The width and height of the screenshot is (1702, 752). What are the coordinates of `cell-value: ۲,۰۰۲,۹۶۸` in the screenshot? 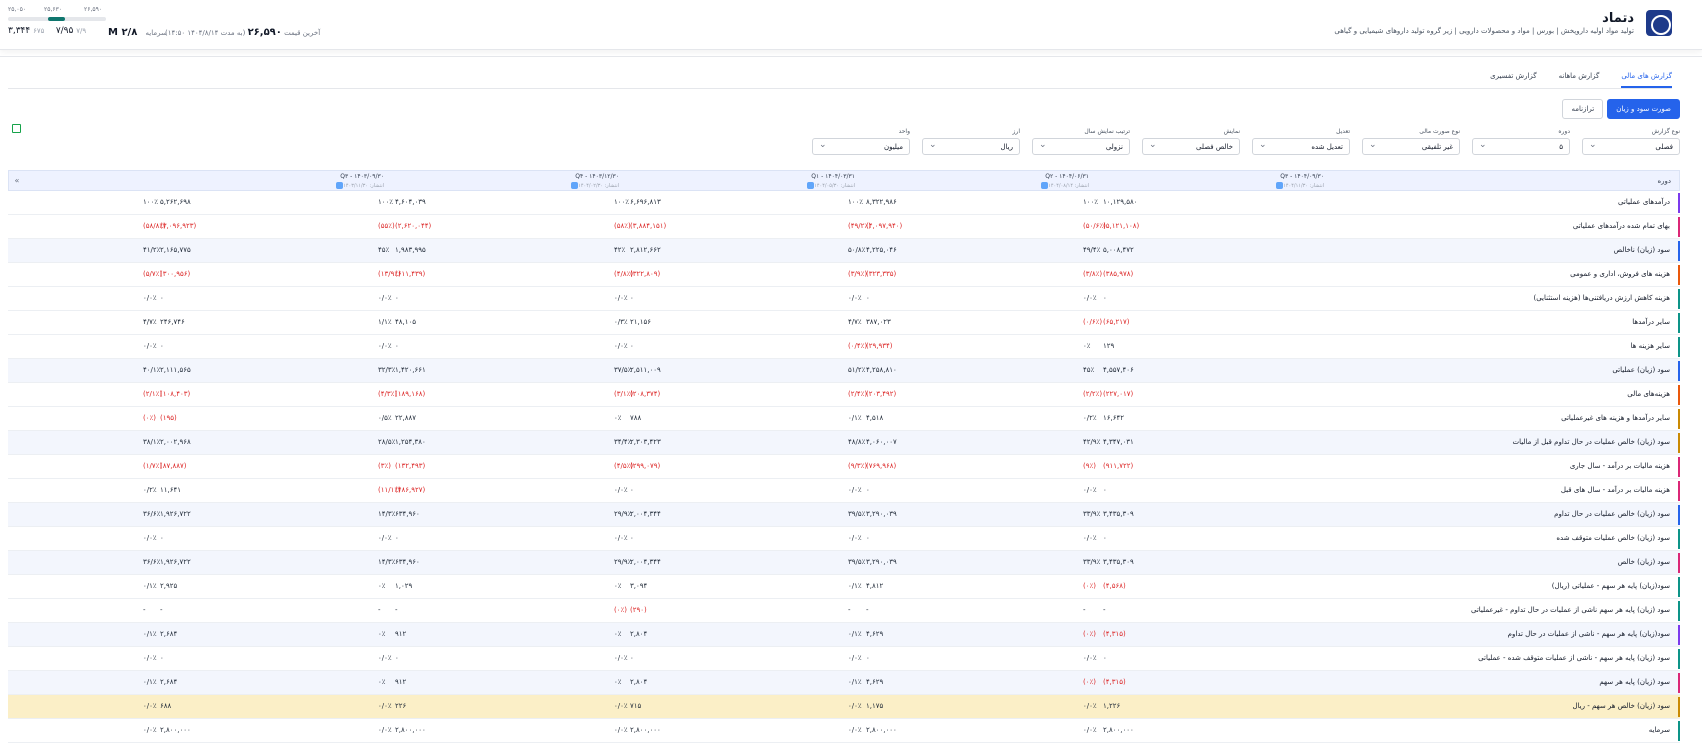 It's located at (175, 442).